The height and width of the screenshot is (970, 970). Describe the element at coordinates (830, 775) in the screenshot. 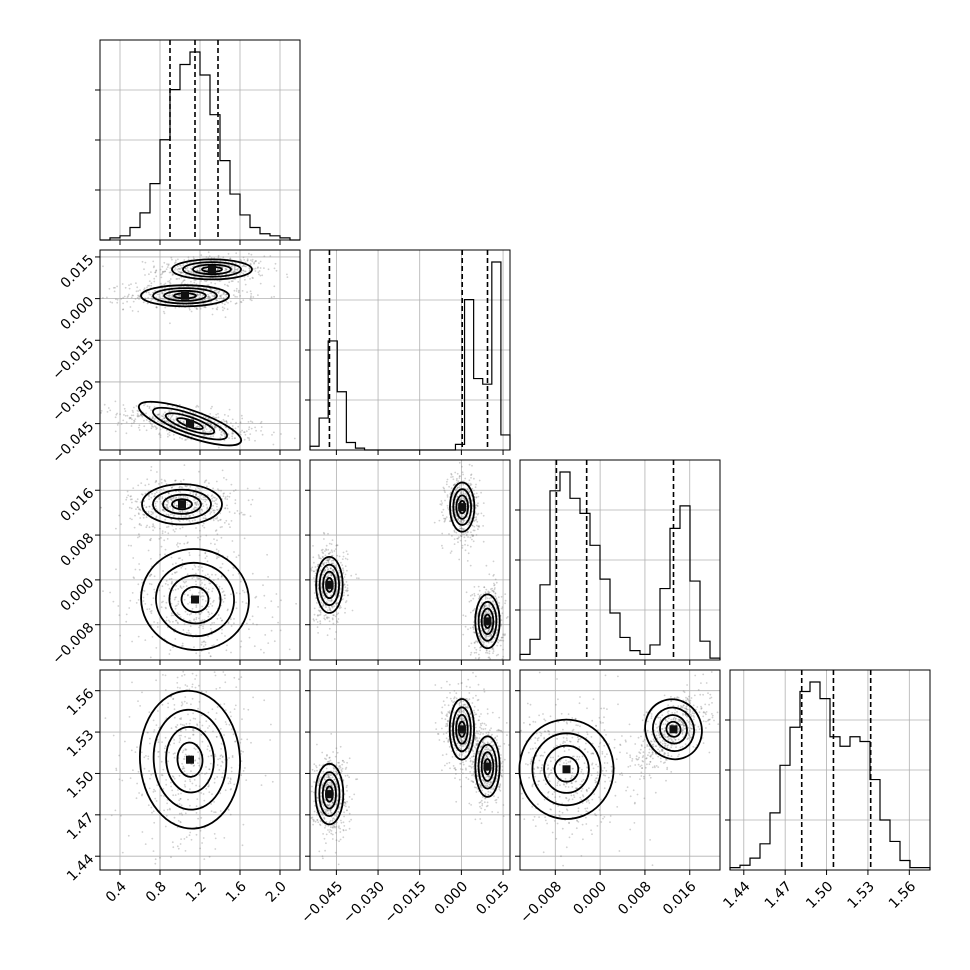

I see `histogram-step` at that location.